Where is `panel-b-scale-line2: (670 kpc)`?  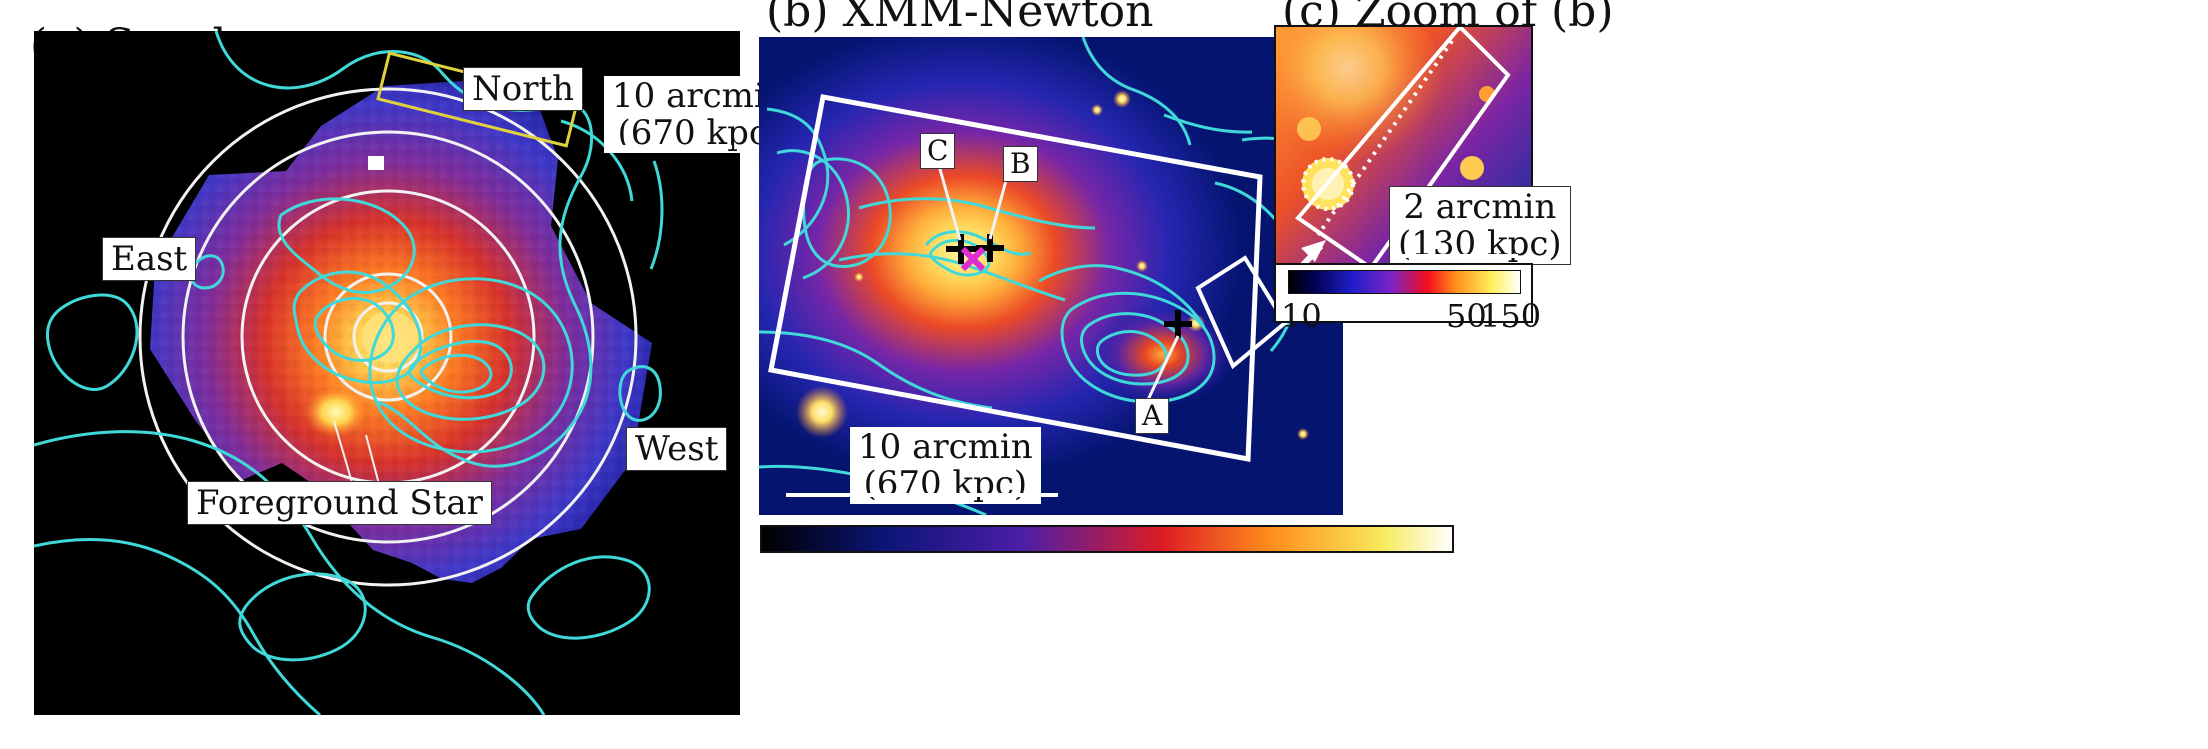
panel-b-scale-line2: (670 kpc) is located at coordinates (945, 483).